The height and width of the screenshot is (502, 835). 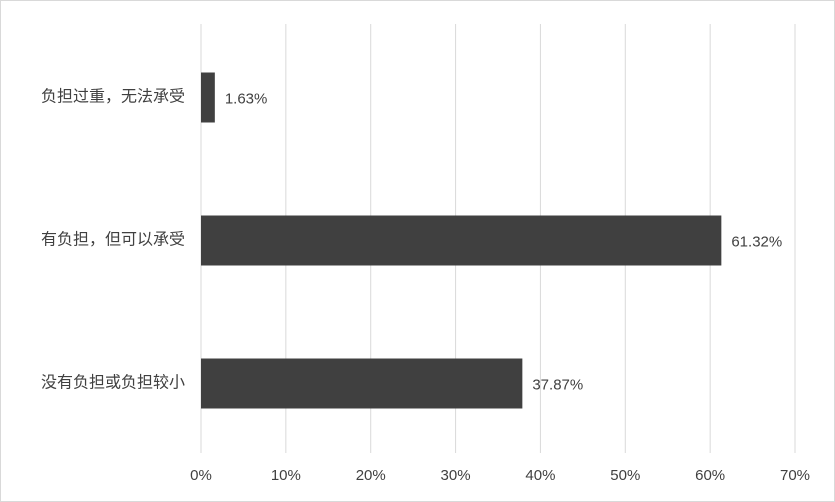 I want to click on y-tick-label: 负担过重，无法承受, so click(x=113, y=97).